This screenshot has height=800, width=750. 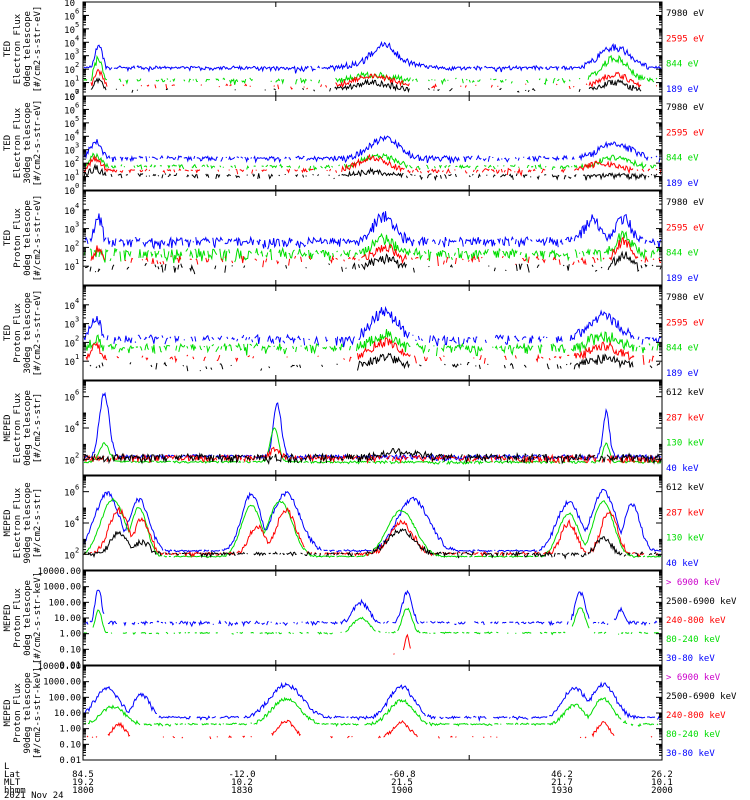 What do you see at coordinates (402, 791) in the screenshot?
I see `x-axis-value: 1900` at bounding box center [402, 791].